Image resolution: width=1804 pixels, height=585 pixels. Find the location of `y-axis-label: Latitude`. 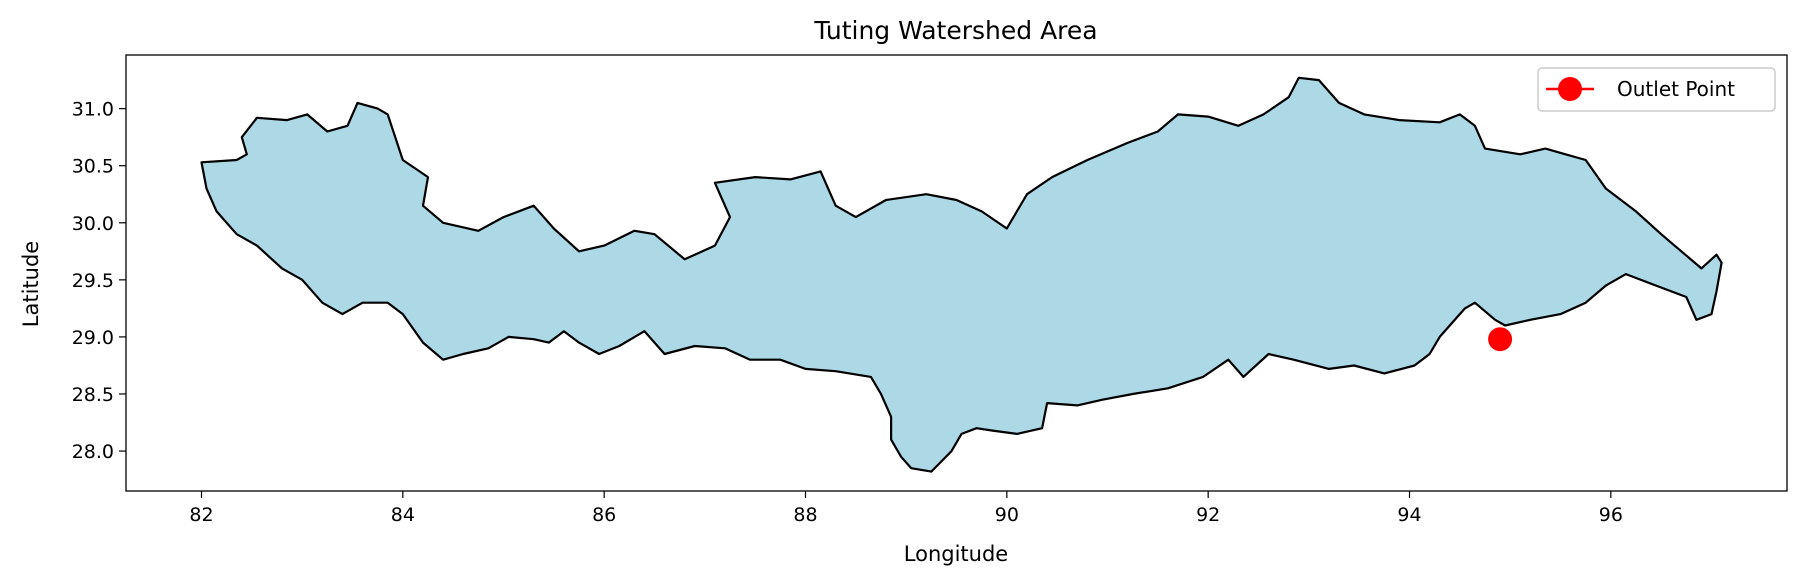

y-axis-label: Latitude is located at coordinates (31, 284).